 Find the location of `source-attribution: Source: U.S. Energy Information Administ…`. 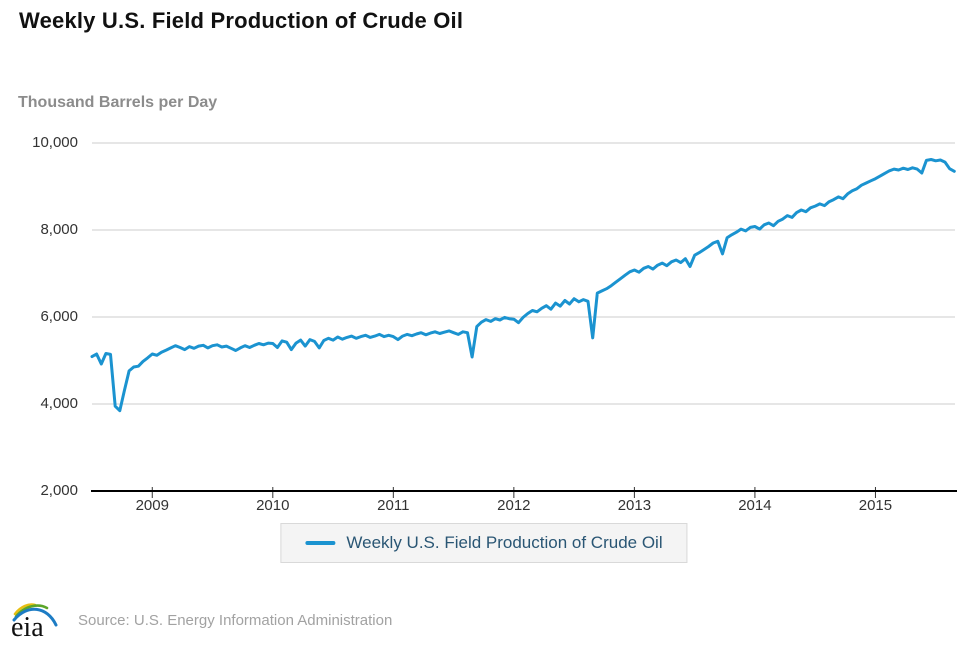

source-attribution: Source: U.S. Energy Information Administ… is located at coordinates (235, 620).